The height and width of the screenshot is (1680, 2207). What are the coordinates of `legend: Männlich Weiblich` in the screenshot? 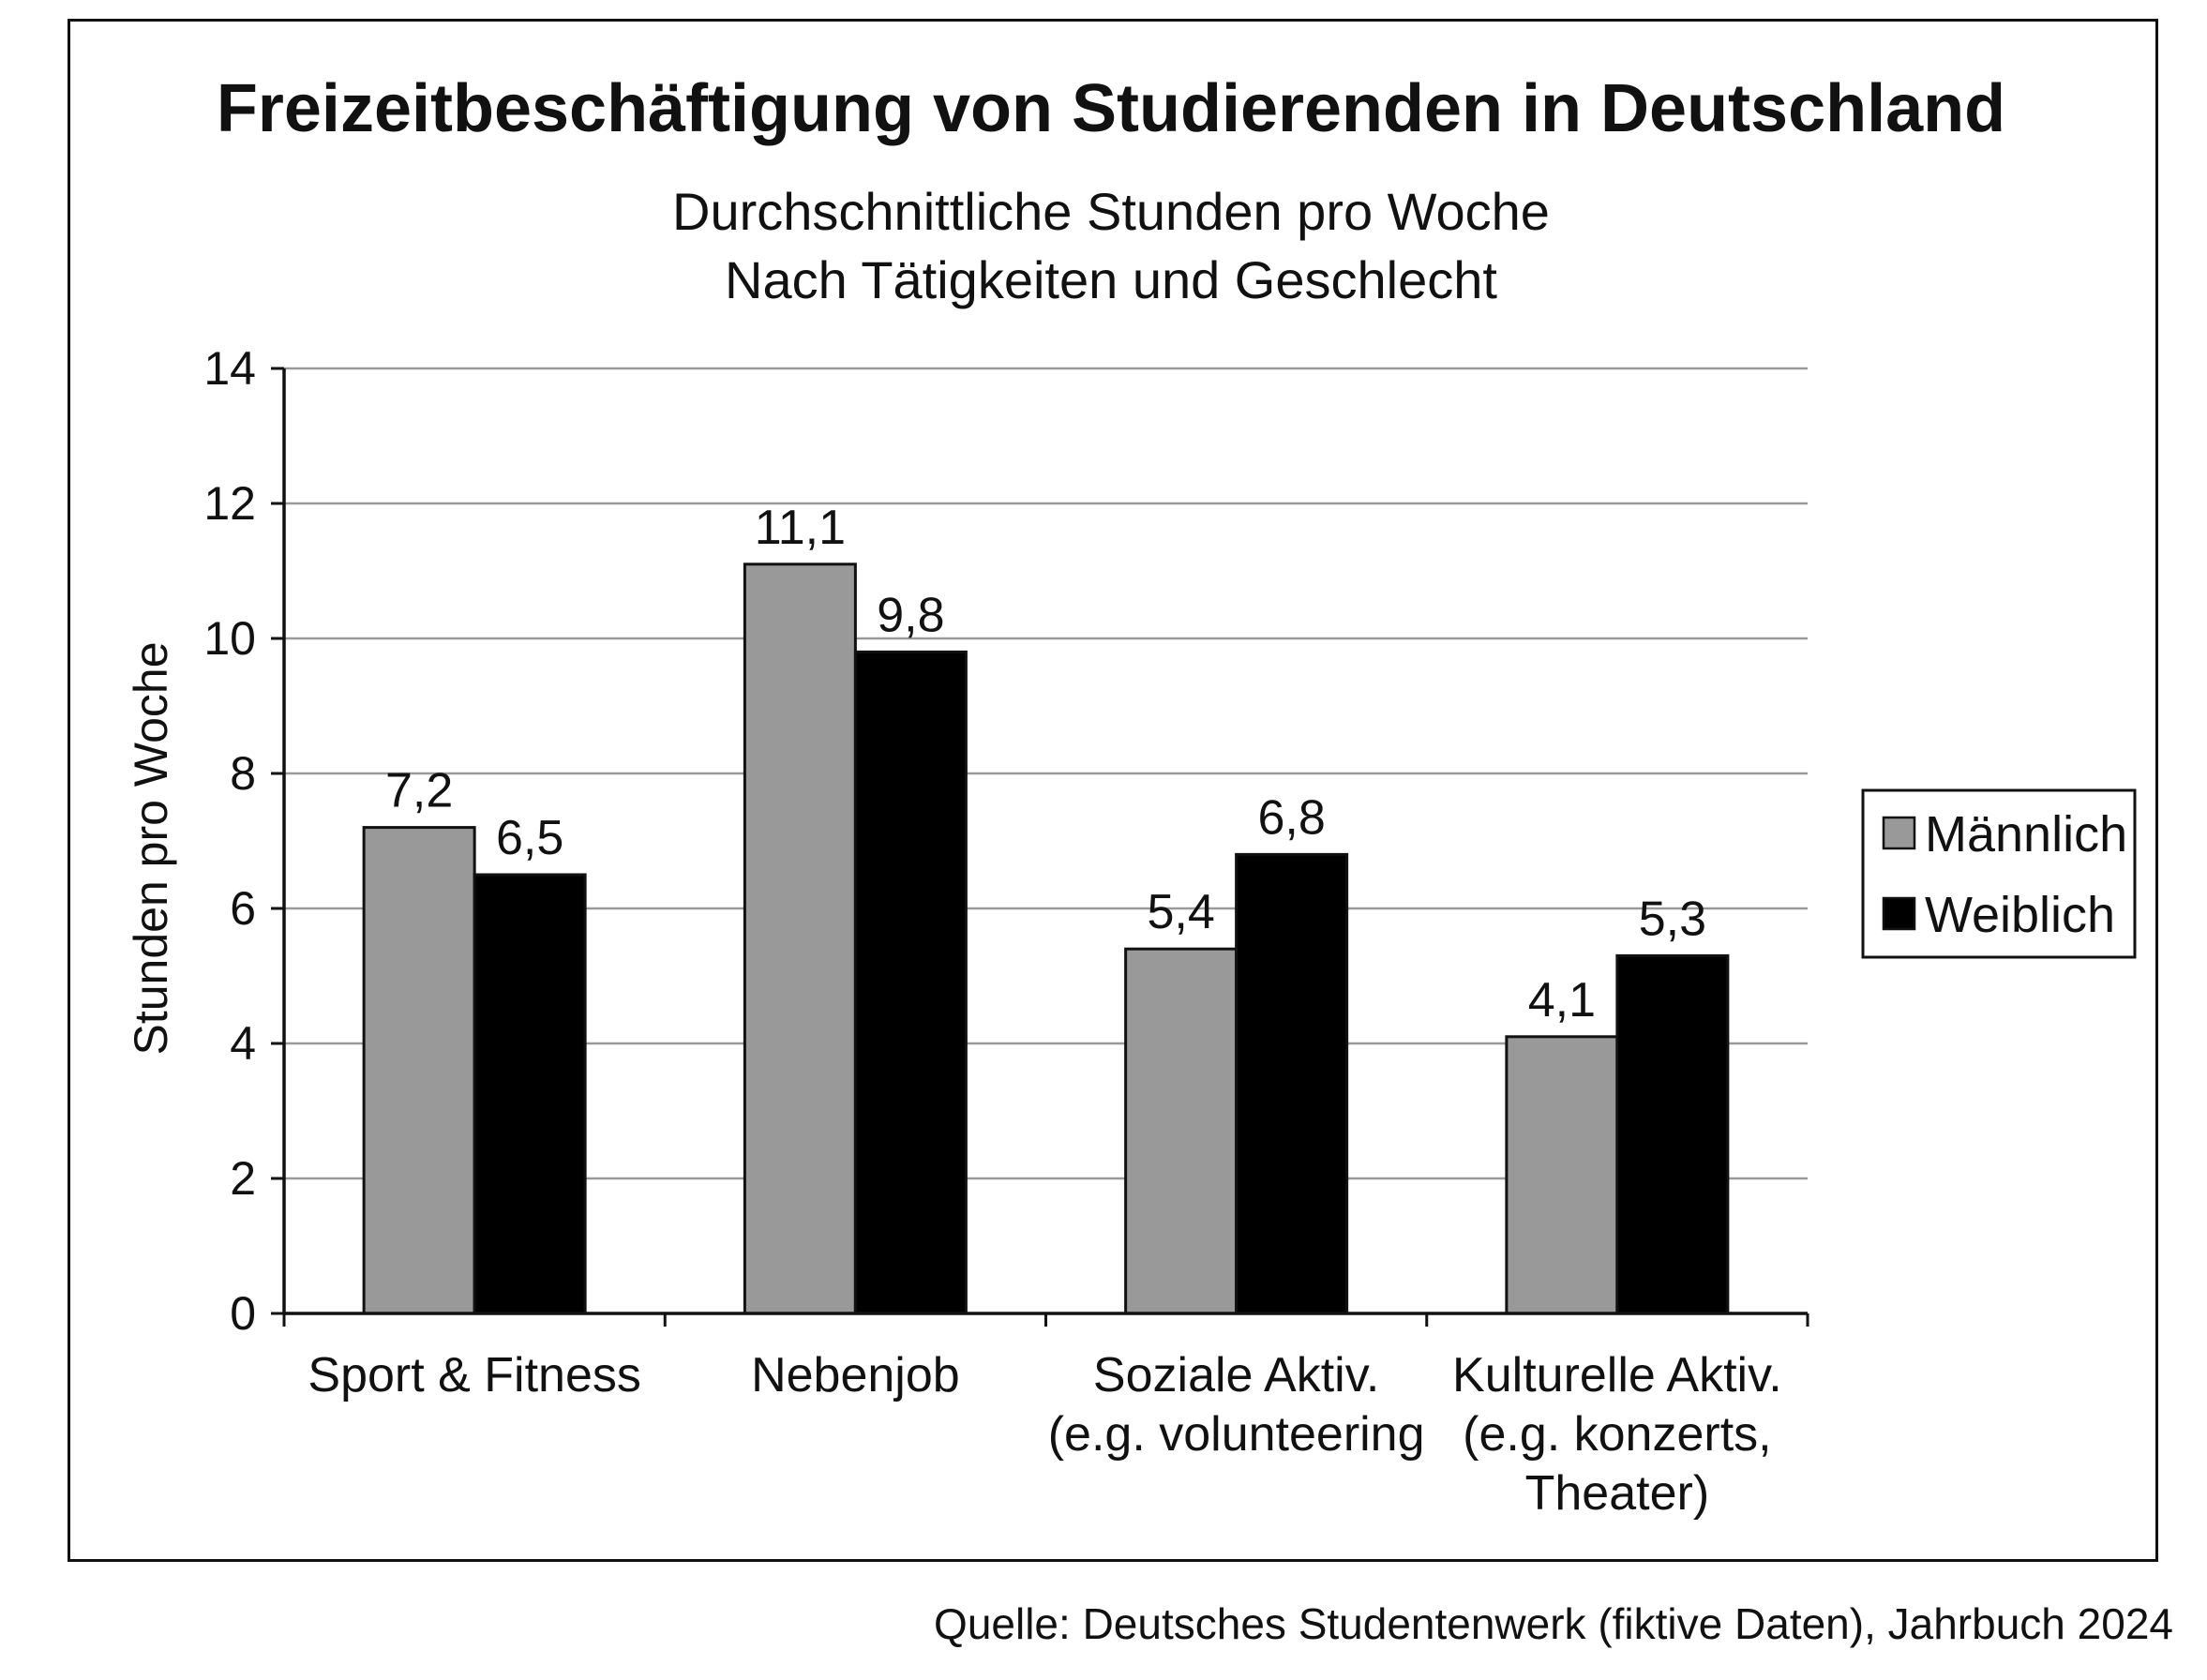 It's located at (1999, 873).